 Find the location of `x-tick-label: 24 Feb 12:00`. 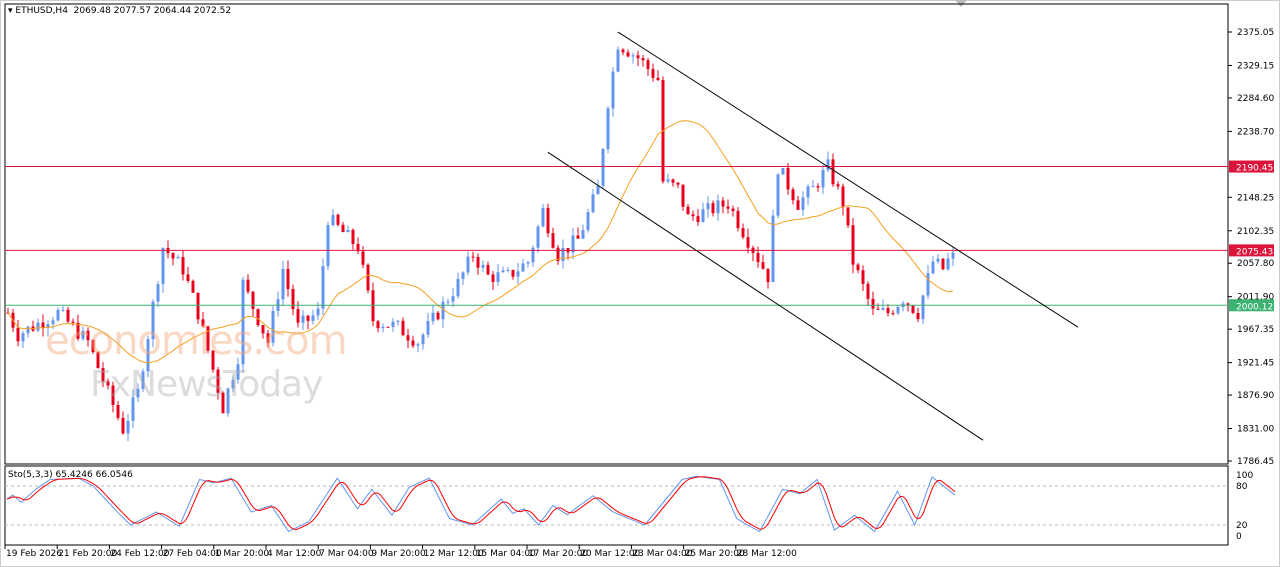

x-tick-label: 24 Feb 12:00 is located at coordinates (139, 554).